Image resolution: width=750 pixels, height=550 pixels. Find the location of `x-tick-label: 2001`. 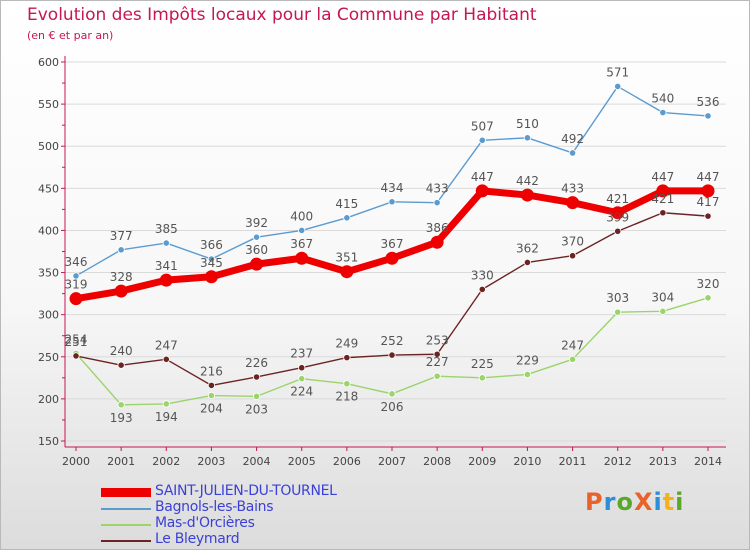

x-tick-label: 2001 is located at coordinates (121, 461).